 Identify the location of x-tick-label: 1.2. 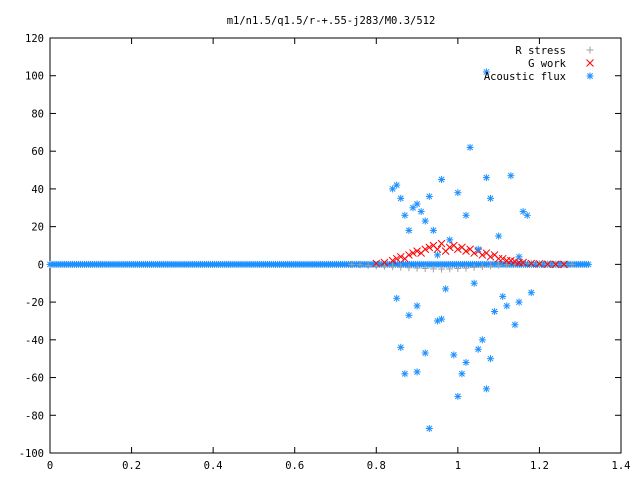
(539, 466).